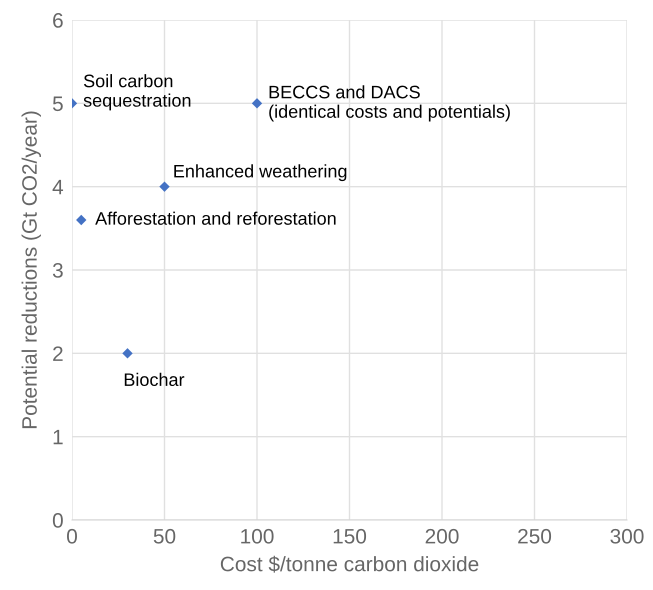 This screenshot has height=590, width=653. I want to click on x-tick-label: 100, so click(257, 536).